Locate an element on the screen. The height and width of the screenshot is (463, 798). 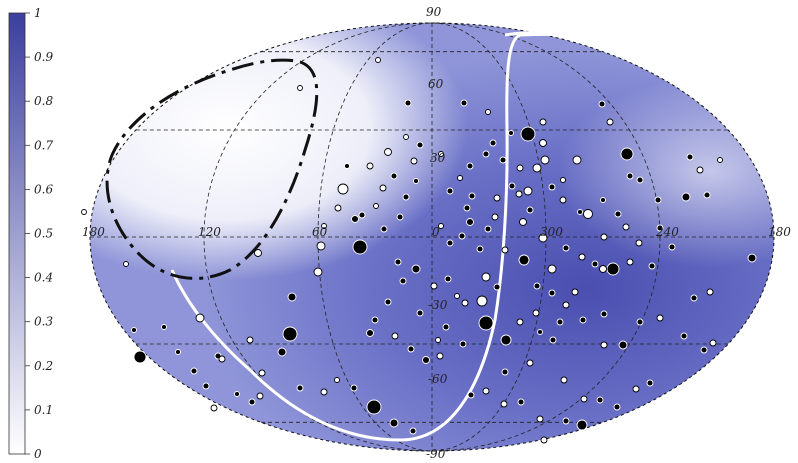
colorbar-tick-label: 0.5 is located at coordinates (43, 234).